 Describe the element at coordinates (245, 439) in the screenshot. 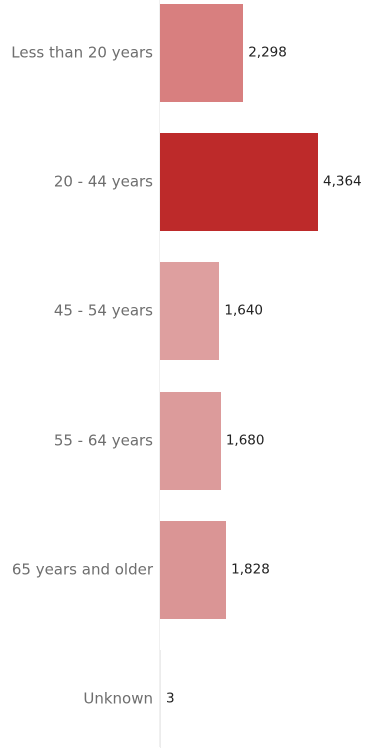

I see `value-label: 1,680` at that location.